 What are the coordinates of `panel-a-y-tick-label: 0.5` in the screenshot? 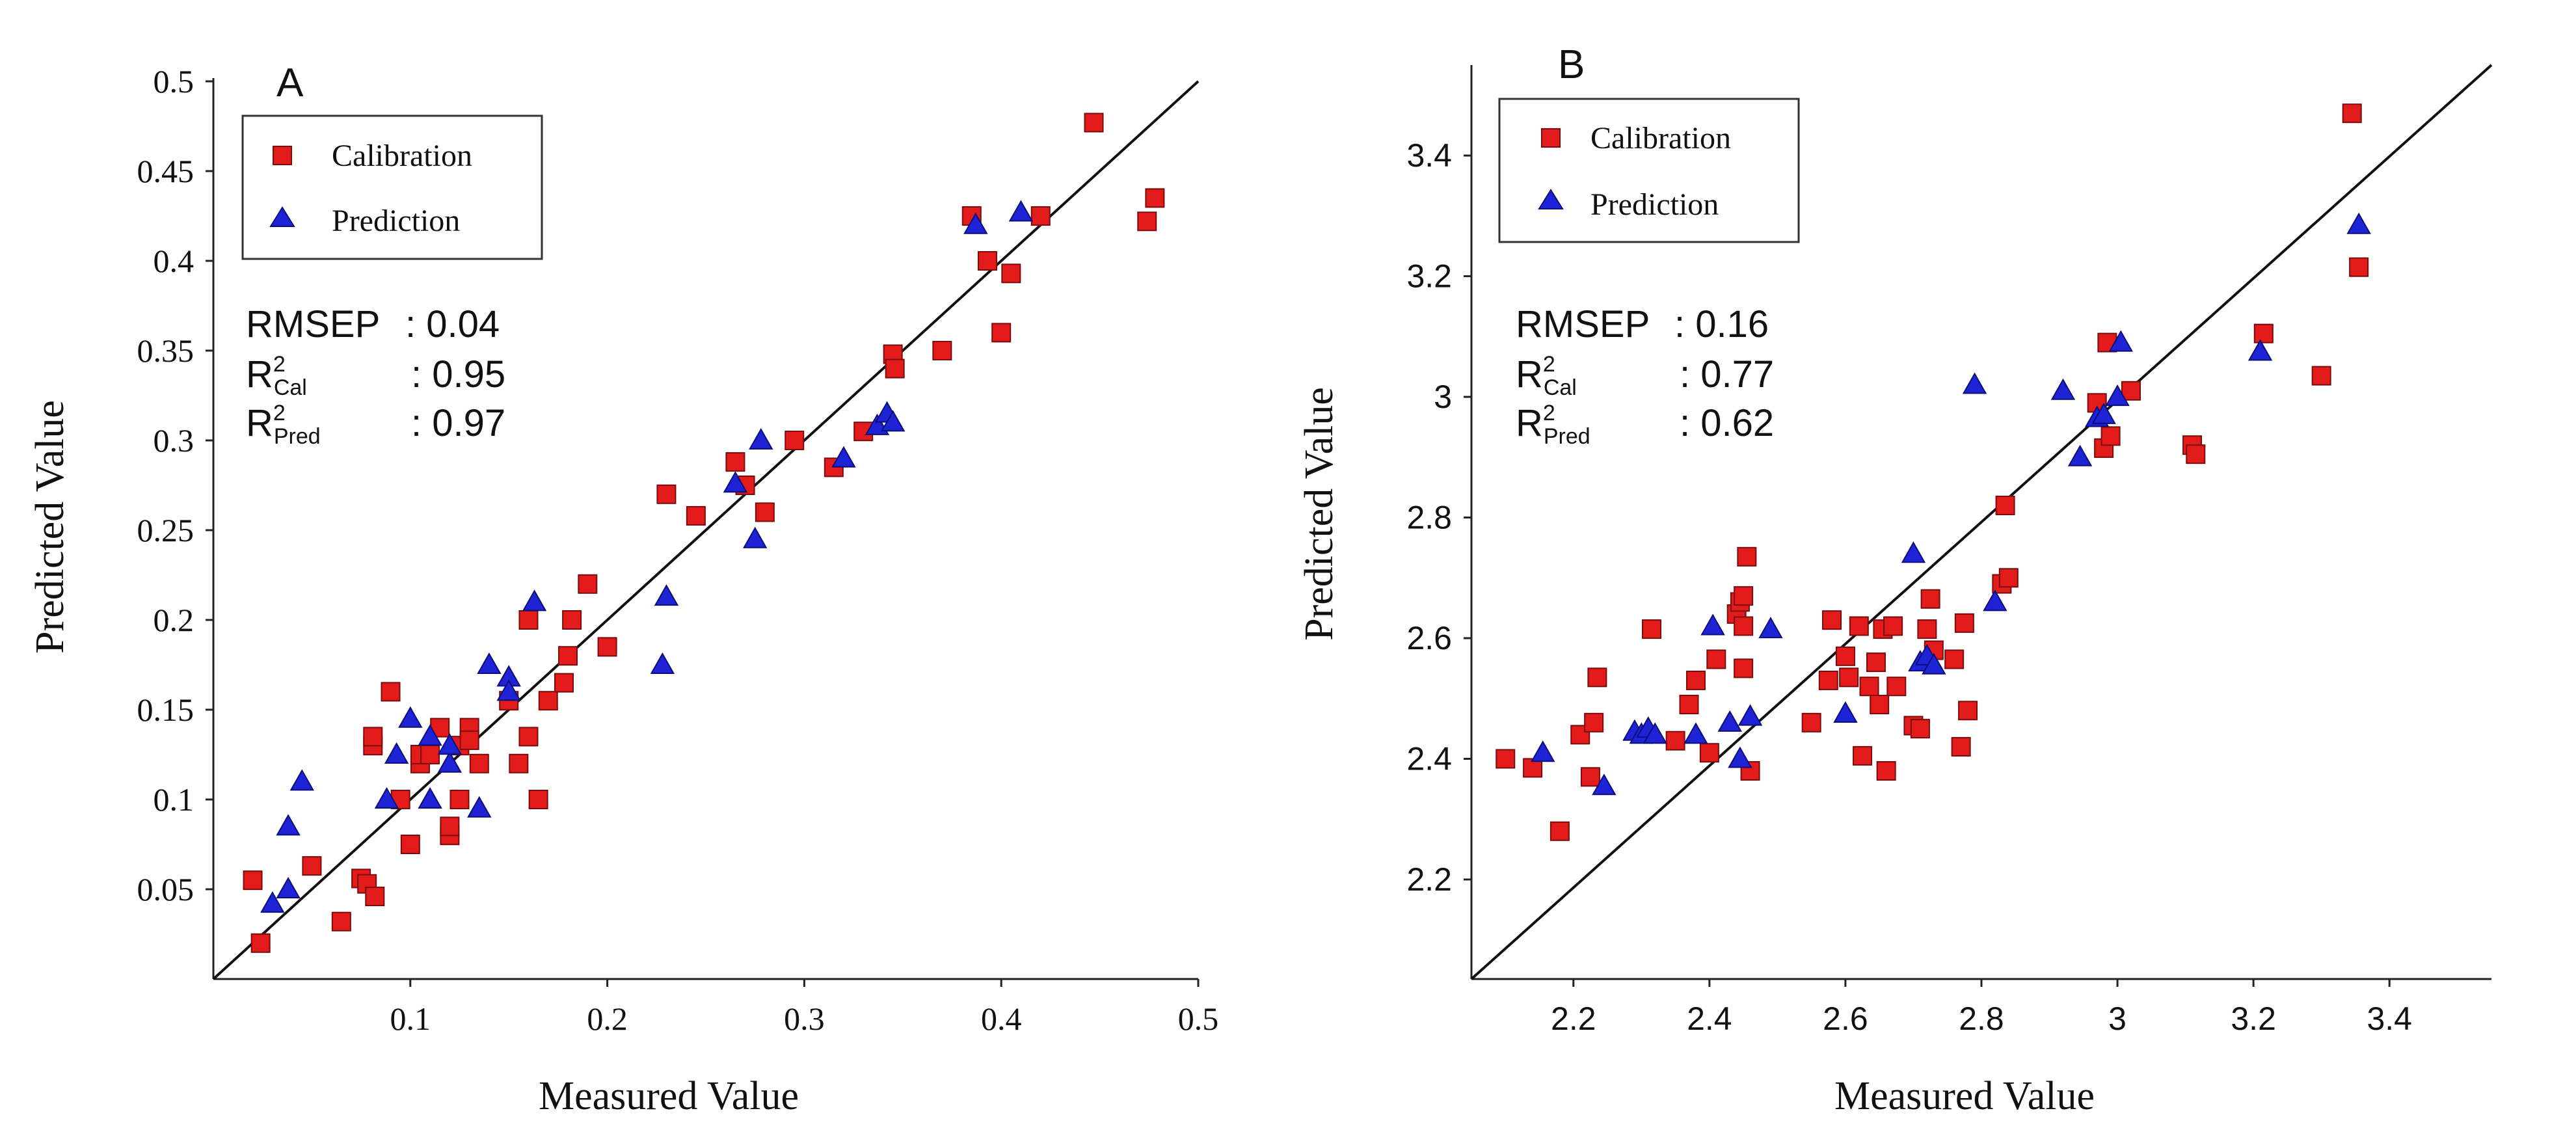 It's located at (175, 81).